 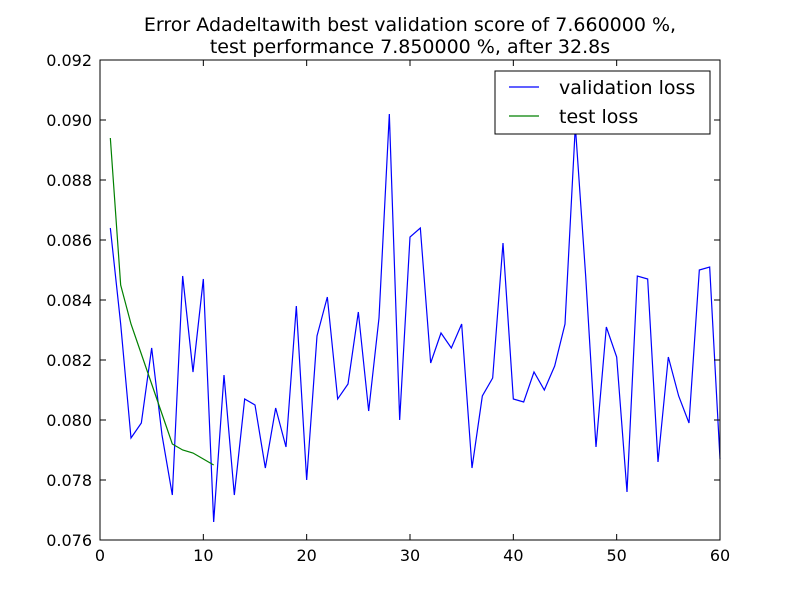 I want to click on x-tick-label: 50, so click(x=616, y=555).